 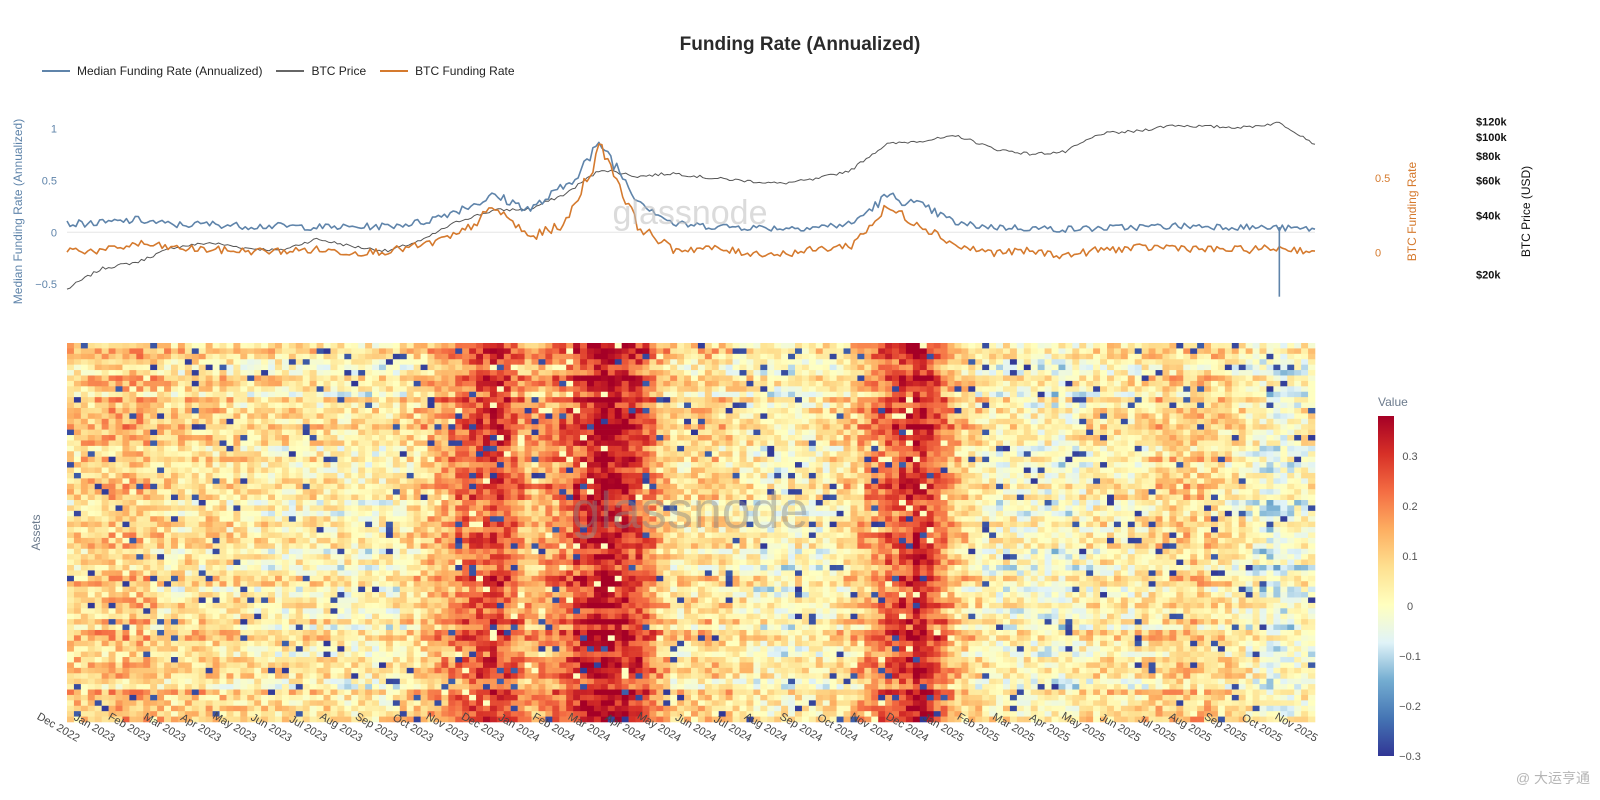 What do you see at coordinates (321, 71) in the screenshot?
I see `legend-item-btc-price: BTC Price` at bounding box center [321, 71].